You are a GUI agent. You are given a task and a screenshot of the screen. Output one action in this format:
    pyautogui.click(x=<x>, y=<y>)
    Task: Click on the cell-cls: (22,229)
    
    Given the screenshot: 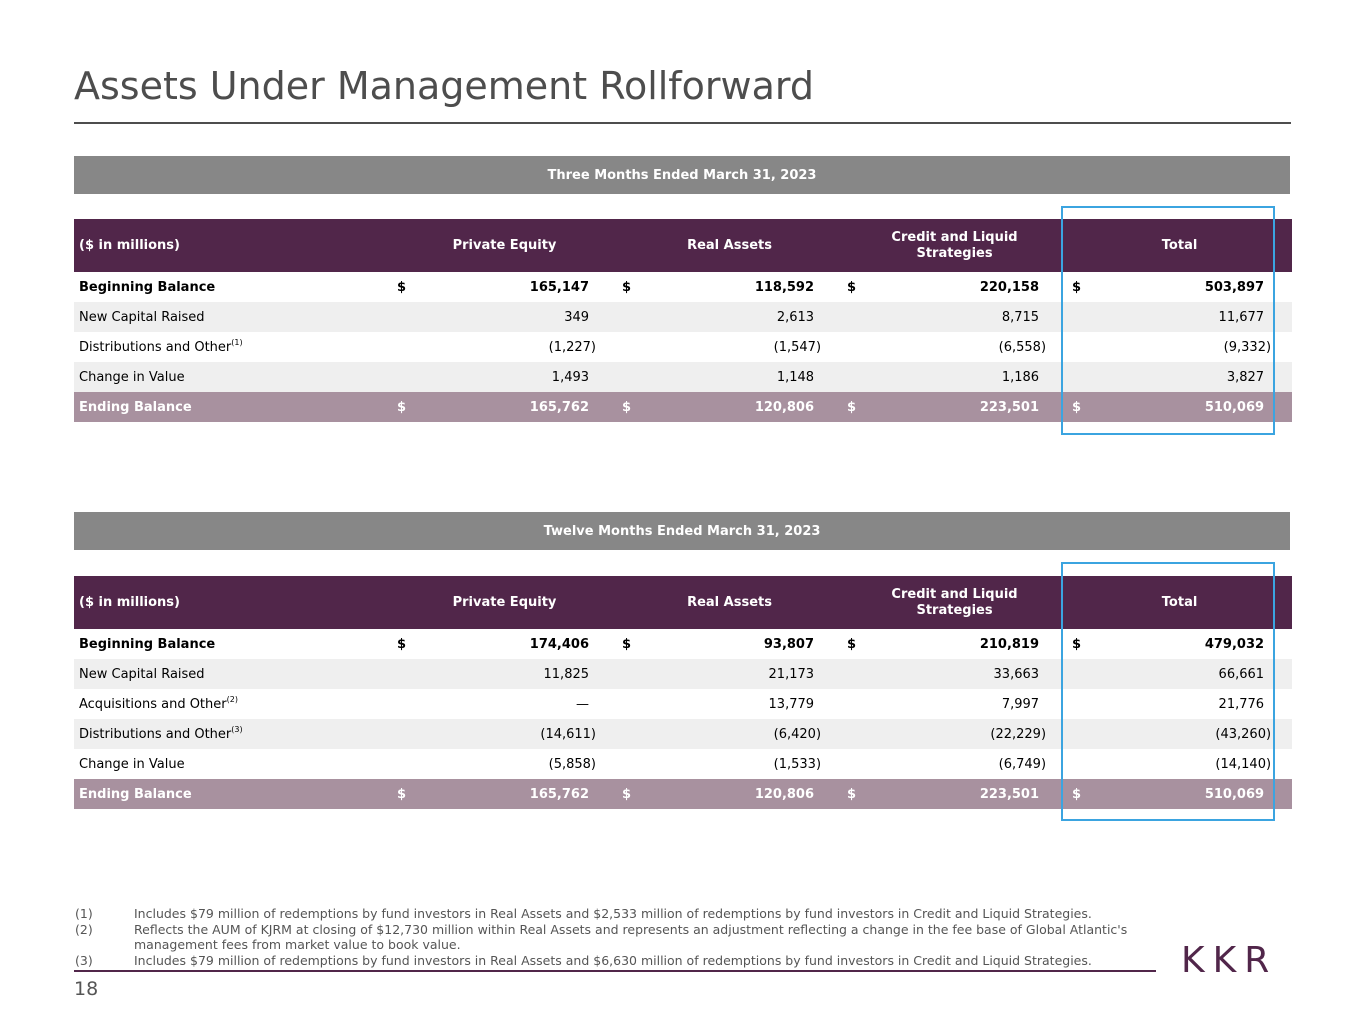 What is the action you would take?
    pyautogui.click(x=967, y=734)
    